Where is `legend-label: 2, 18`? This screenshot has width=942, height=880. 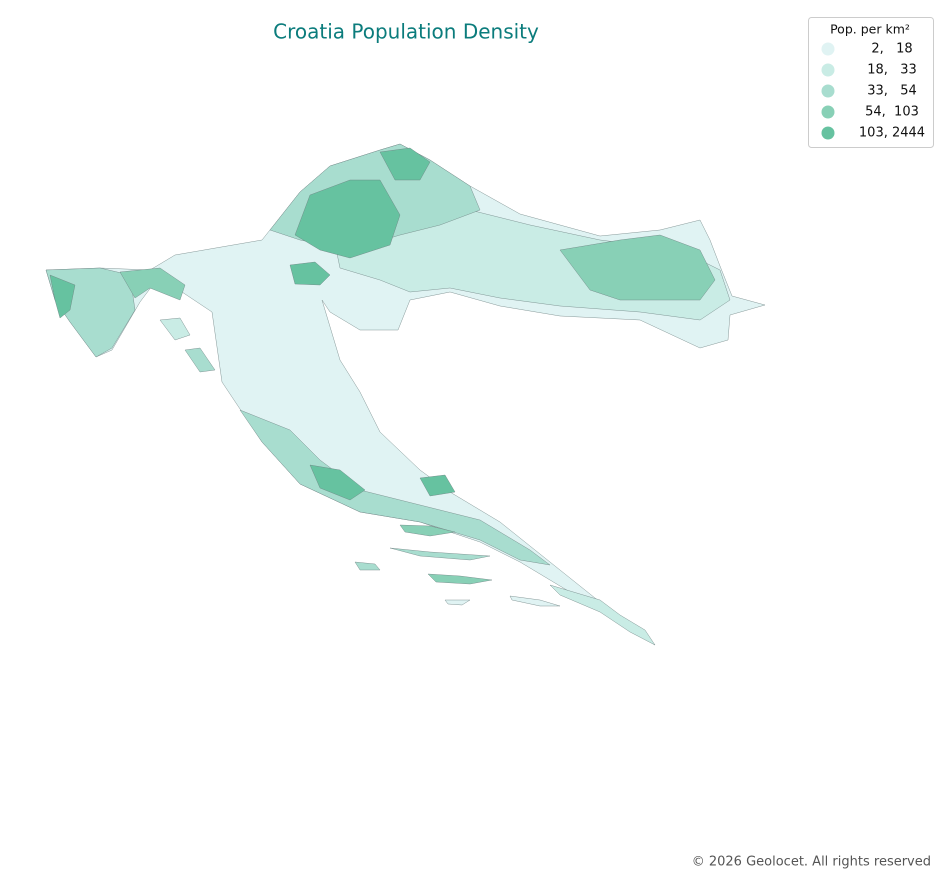
legend-label: 2, 18 is located at coordinates (891, 49).